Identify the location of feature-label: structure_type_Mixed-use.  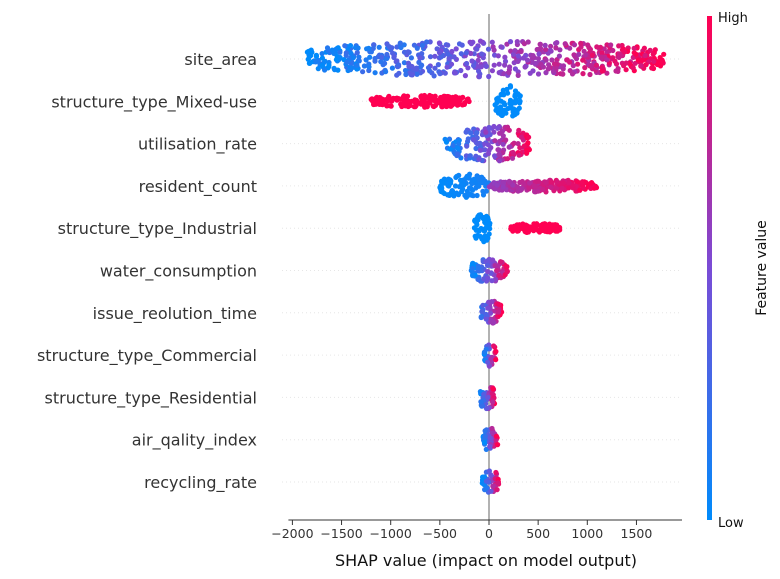
(154, 102).